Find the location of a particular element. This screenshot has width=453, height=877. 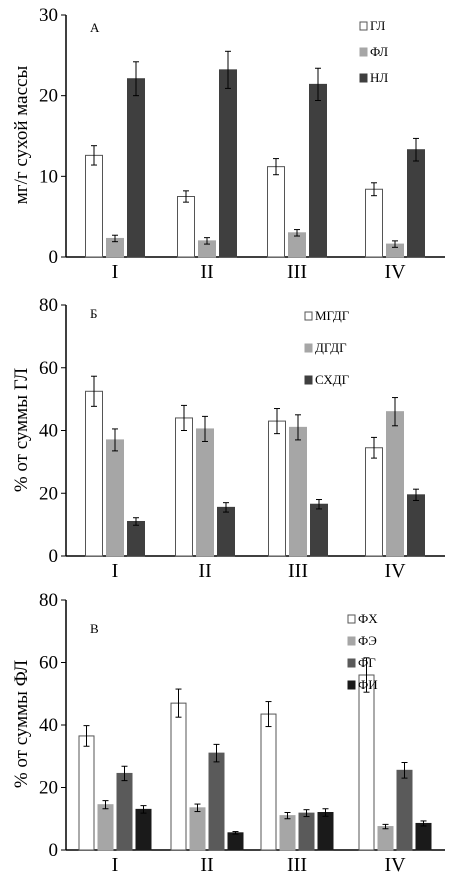

y-axis-label: мг/г сухой массы is located at coordinates (21, 135).